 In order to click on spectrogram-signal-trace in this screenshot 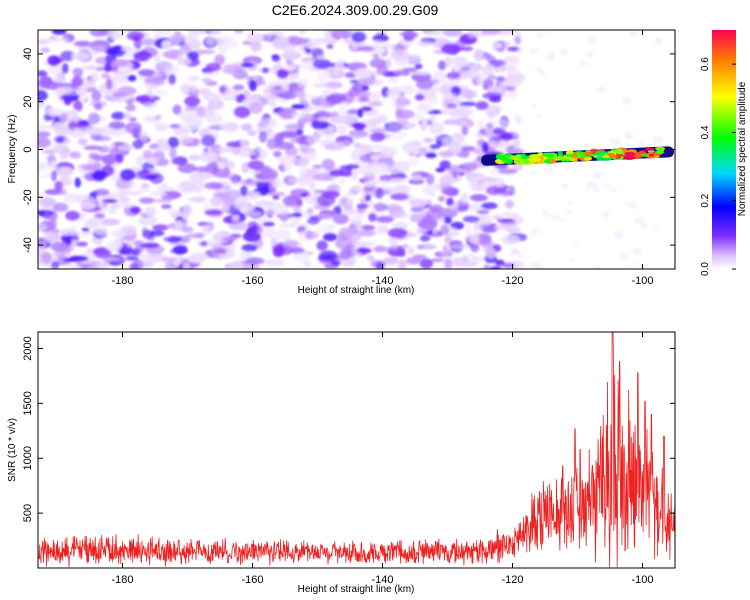, I will do `click(577, 156)`.